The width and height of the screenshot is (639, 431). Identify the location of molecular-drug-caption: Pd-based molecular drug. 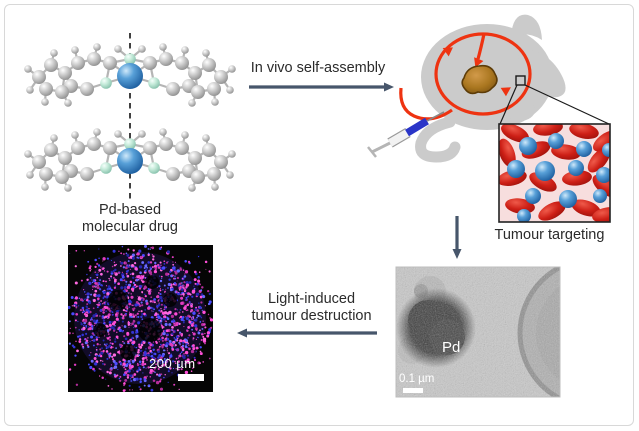
(130, 218).